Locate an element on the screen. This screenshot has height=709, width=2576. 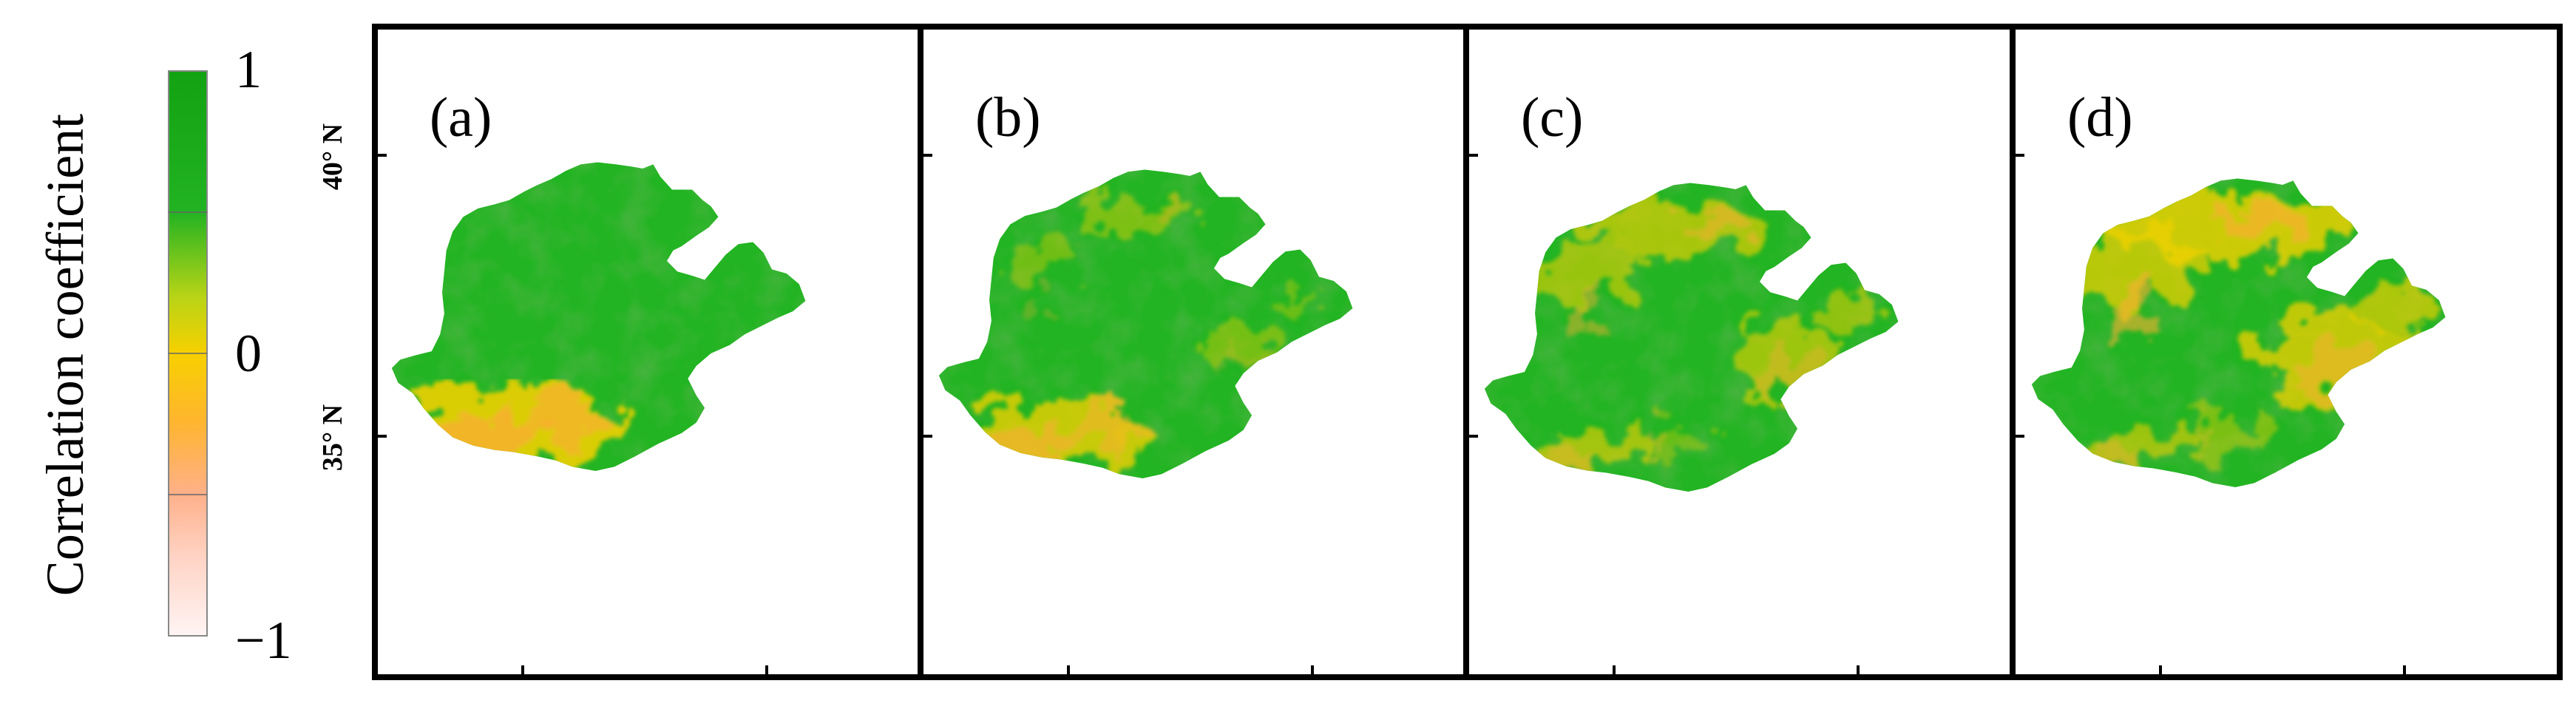
panel-label: (c) is located at coordinates (1552, 117).